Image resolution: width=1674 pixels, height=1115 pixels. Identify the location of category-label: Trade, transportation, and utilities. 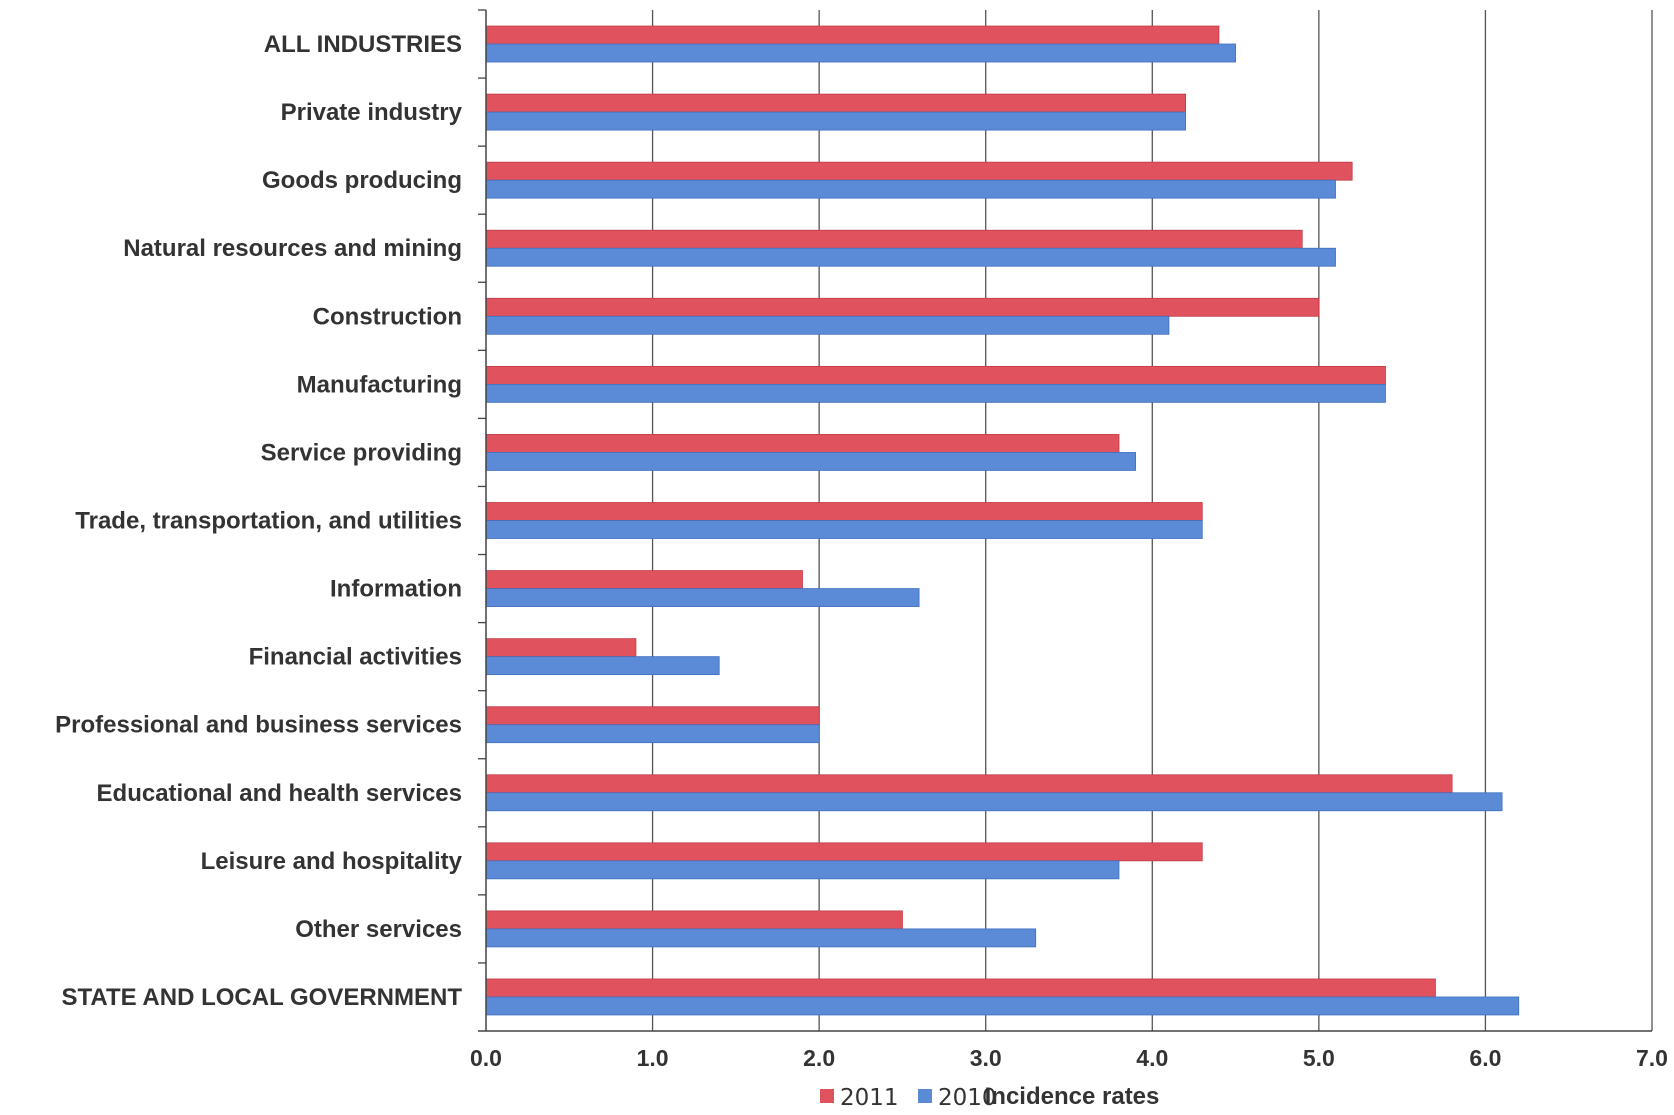
(268, 521).